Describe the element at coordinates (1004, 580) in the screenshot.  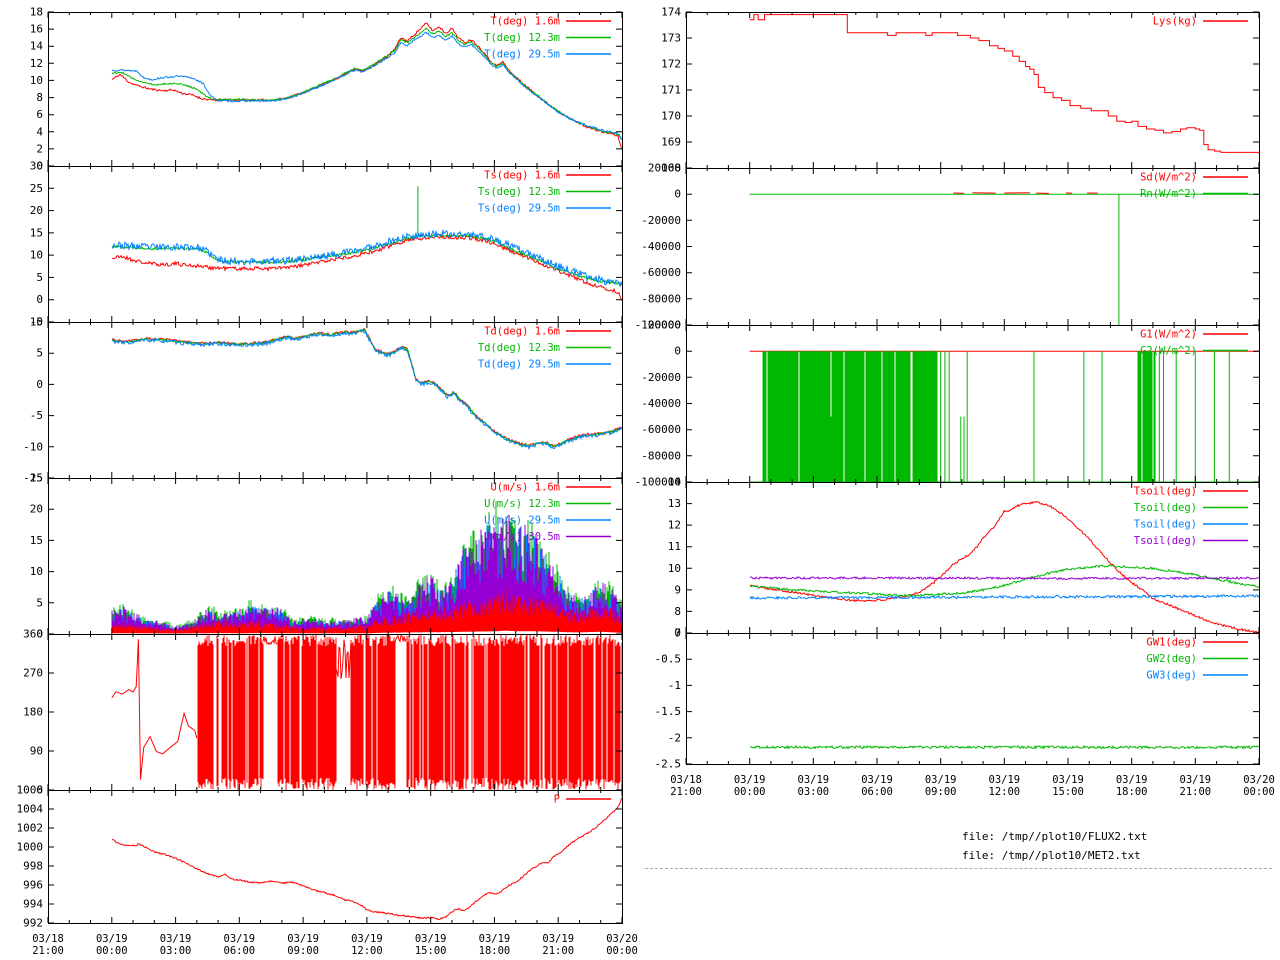
I see `series-soil-temperature-Tsoil 2` at that location.